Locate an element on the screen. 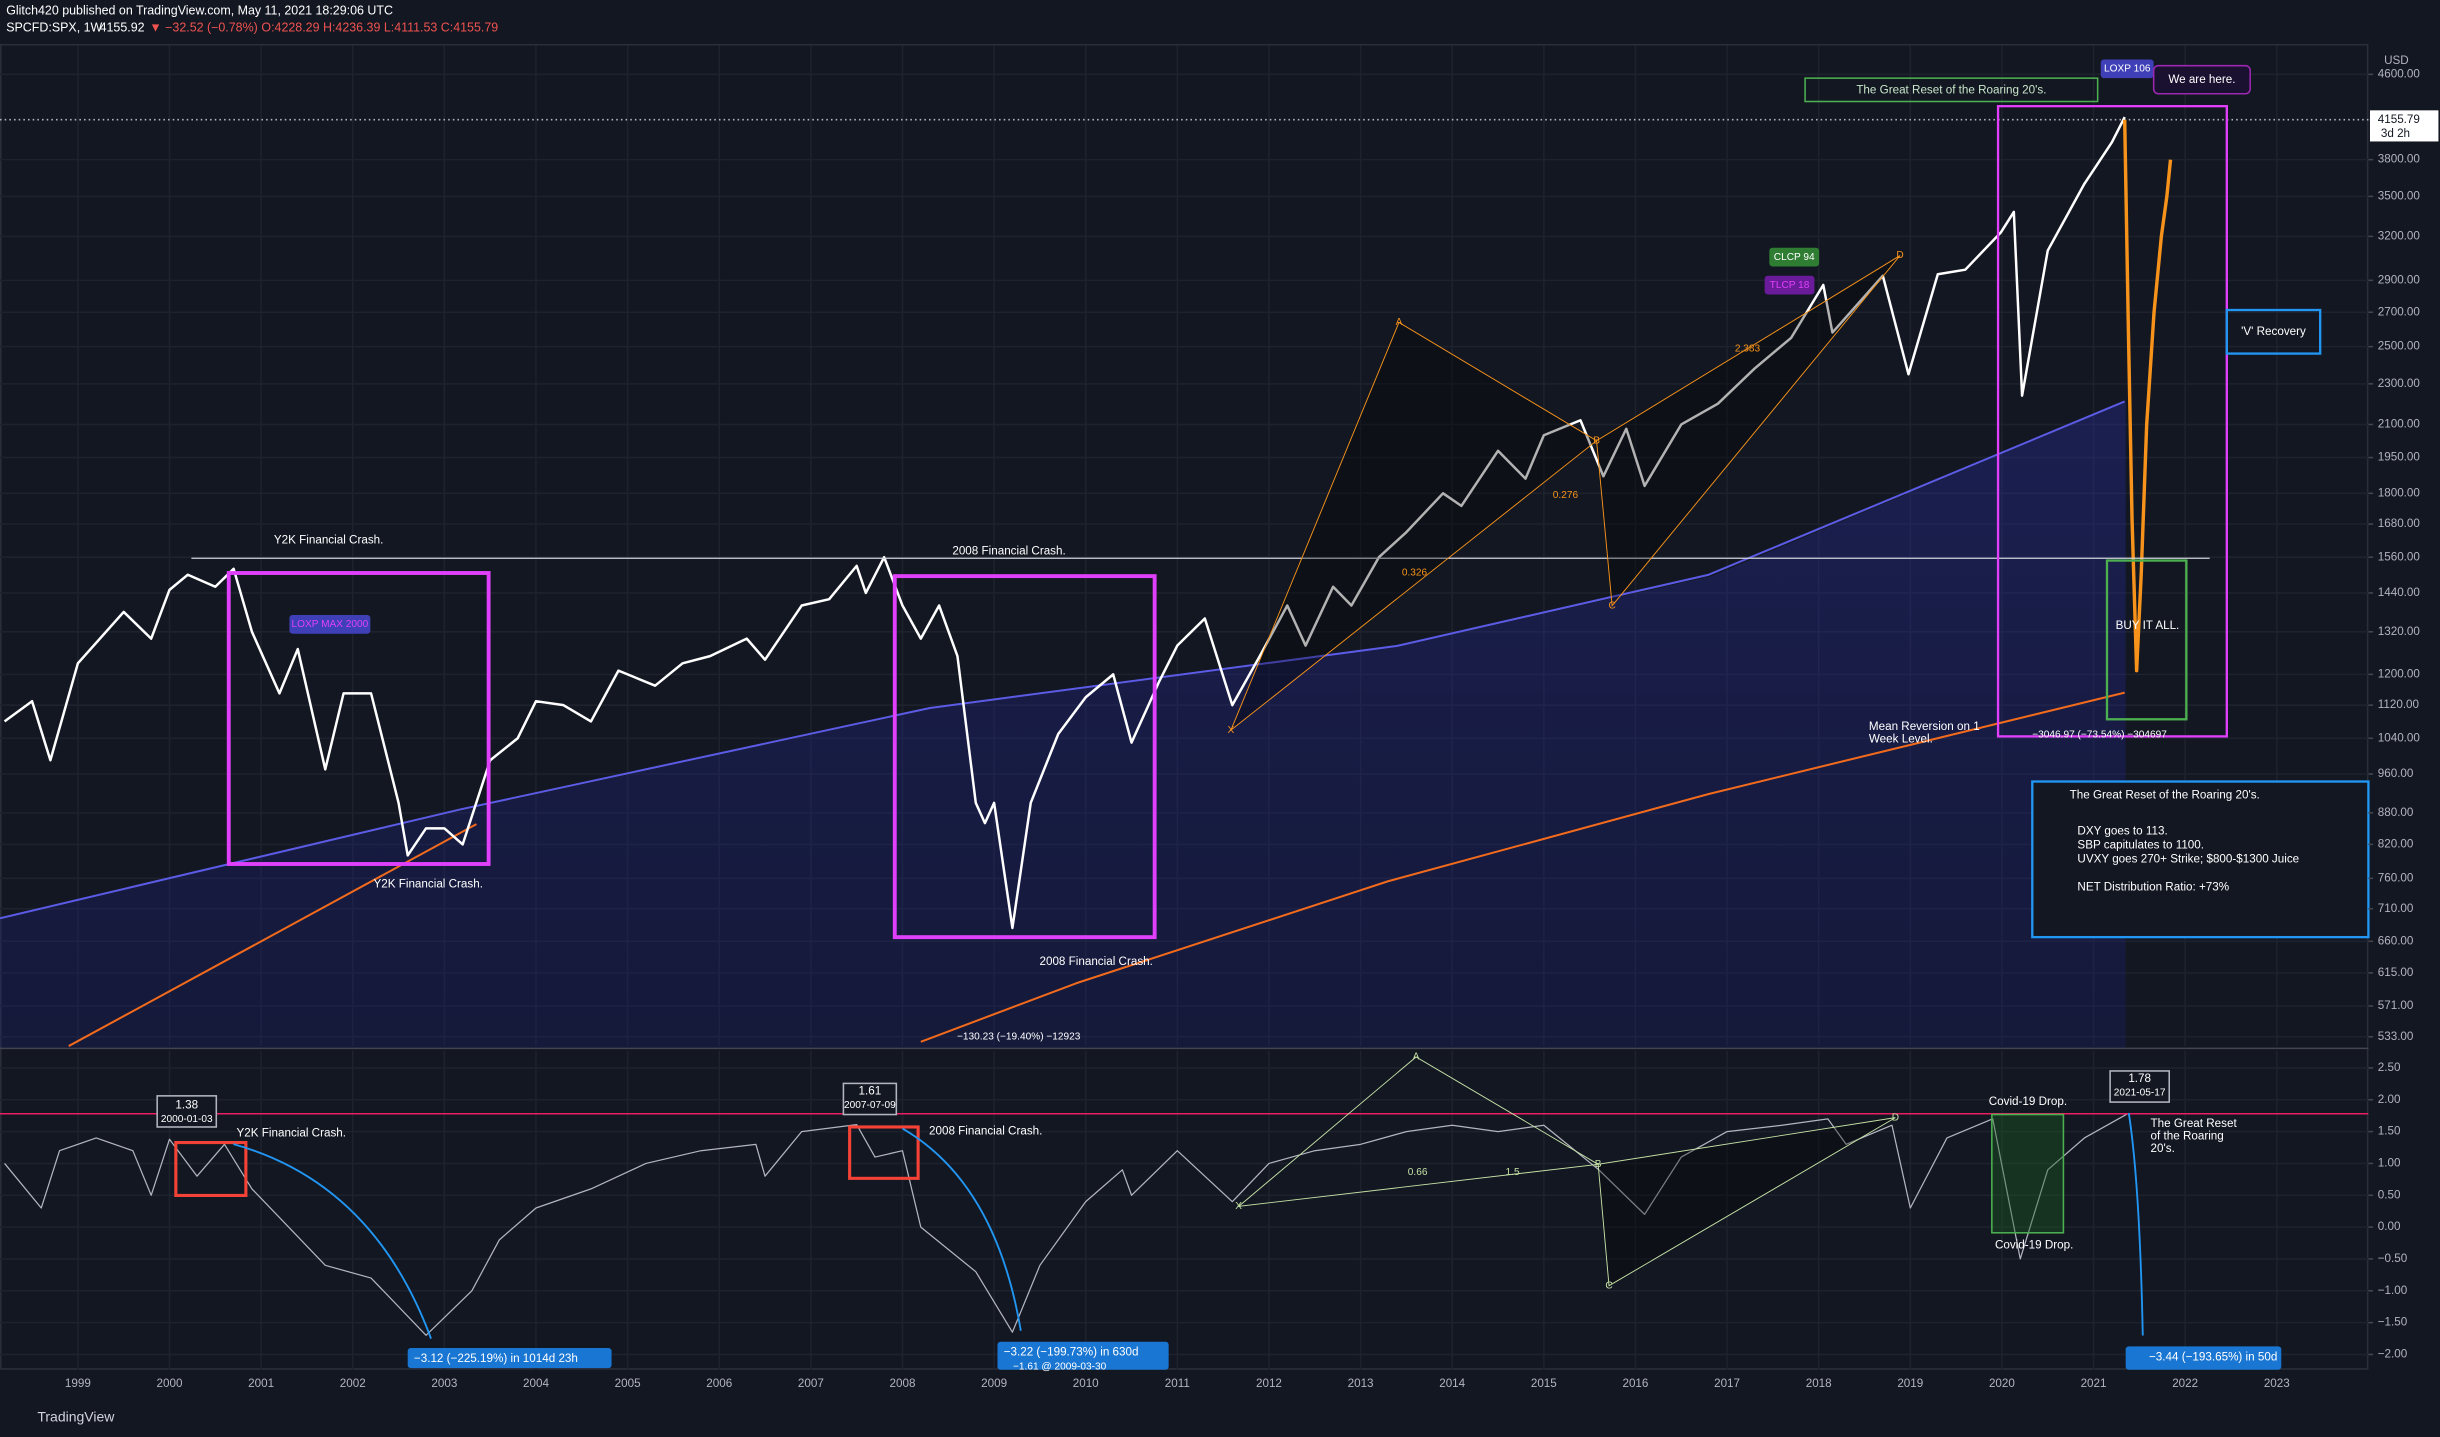 This screenshot has width=2440, height=1437. peak3-box is located at coordinates (2140, 1086).